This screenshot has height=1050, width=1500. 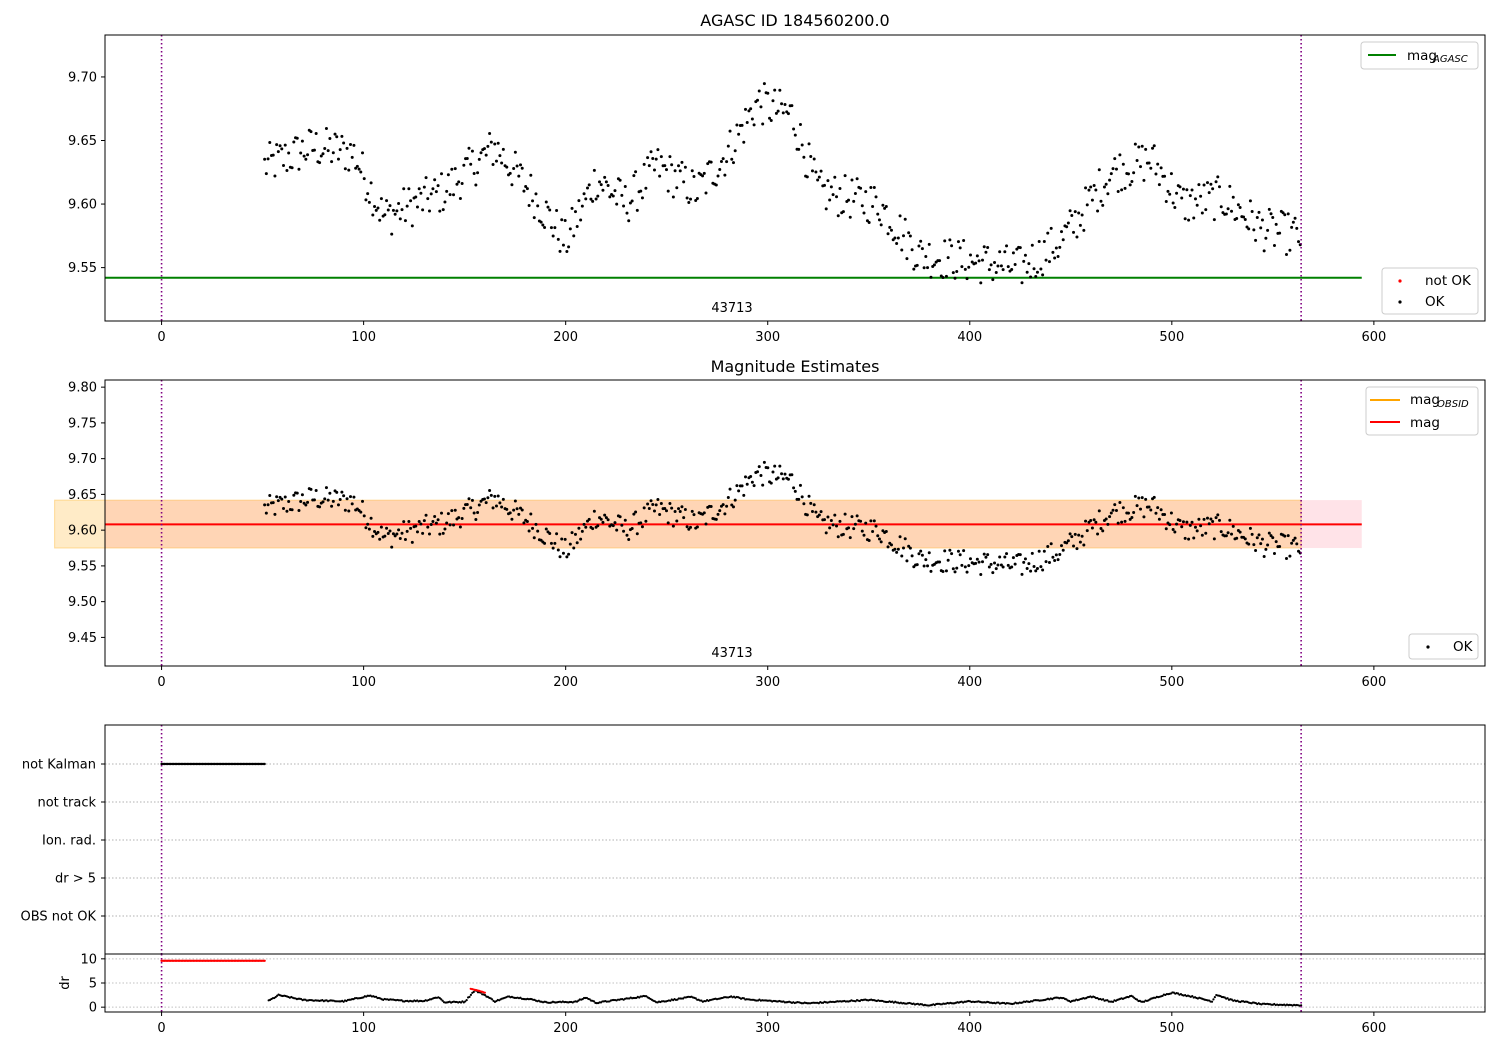 What do you see at coordinates (82, 268) in the screenshot?
I see `y-tick-label: 9.55` at bounding box center [82, 268].